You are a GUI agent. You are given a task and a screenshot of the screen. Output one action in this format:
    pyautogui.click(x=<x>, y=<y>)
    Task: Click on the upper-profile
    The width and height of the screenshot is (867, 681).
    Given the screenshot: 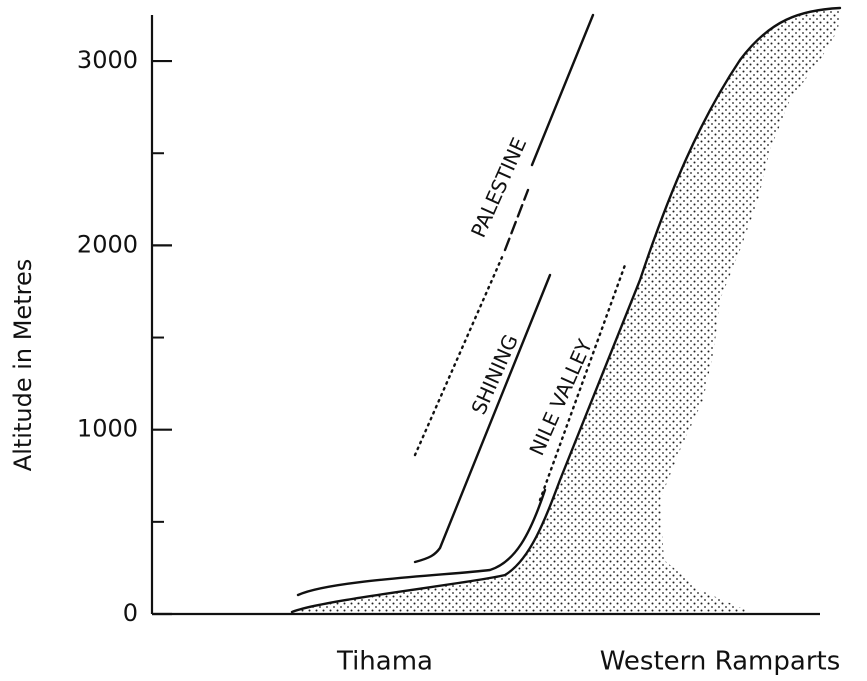 What is the action you would take?
    pyautogui.click(x=482, y=418)
    